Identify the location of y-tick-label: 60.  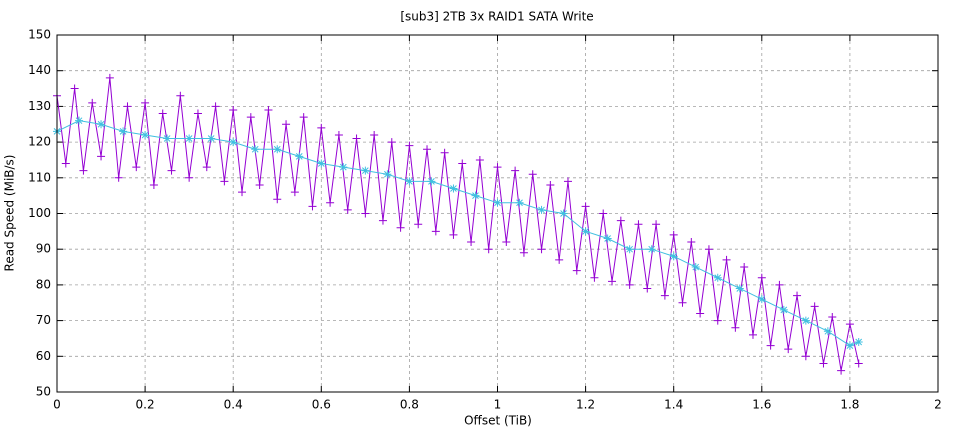
(43, 356).